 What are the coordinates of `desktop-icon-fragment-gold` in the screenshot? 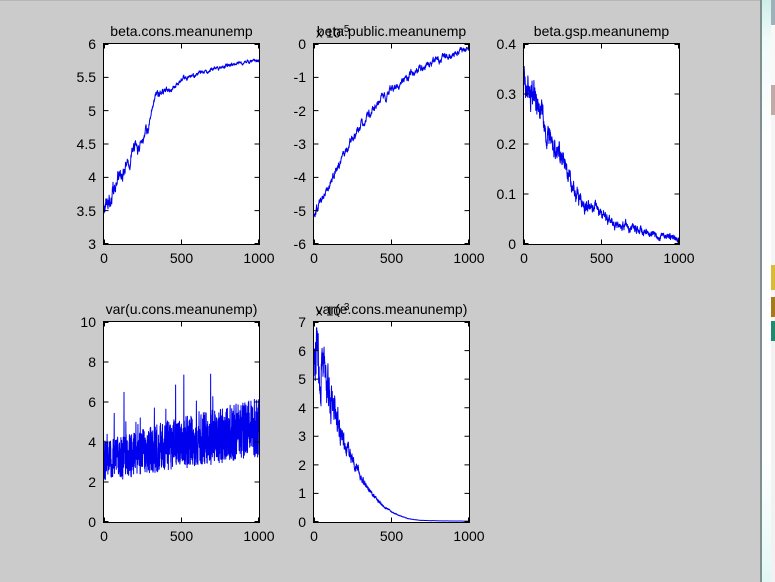 It's located at (773, 307).